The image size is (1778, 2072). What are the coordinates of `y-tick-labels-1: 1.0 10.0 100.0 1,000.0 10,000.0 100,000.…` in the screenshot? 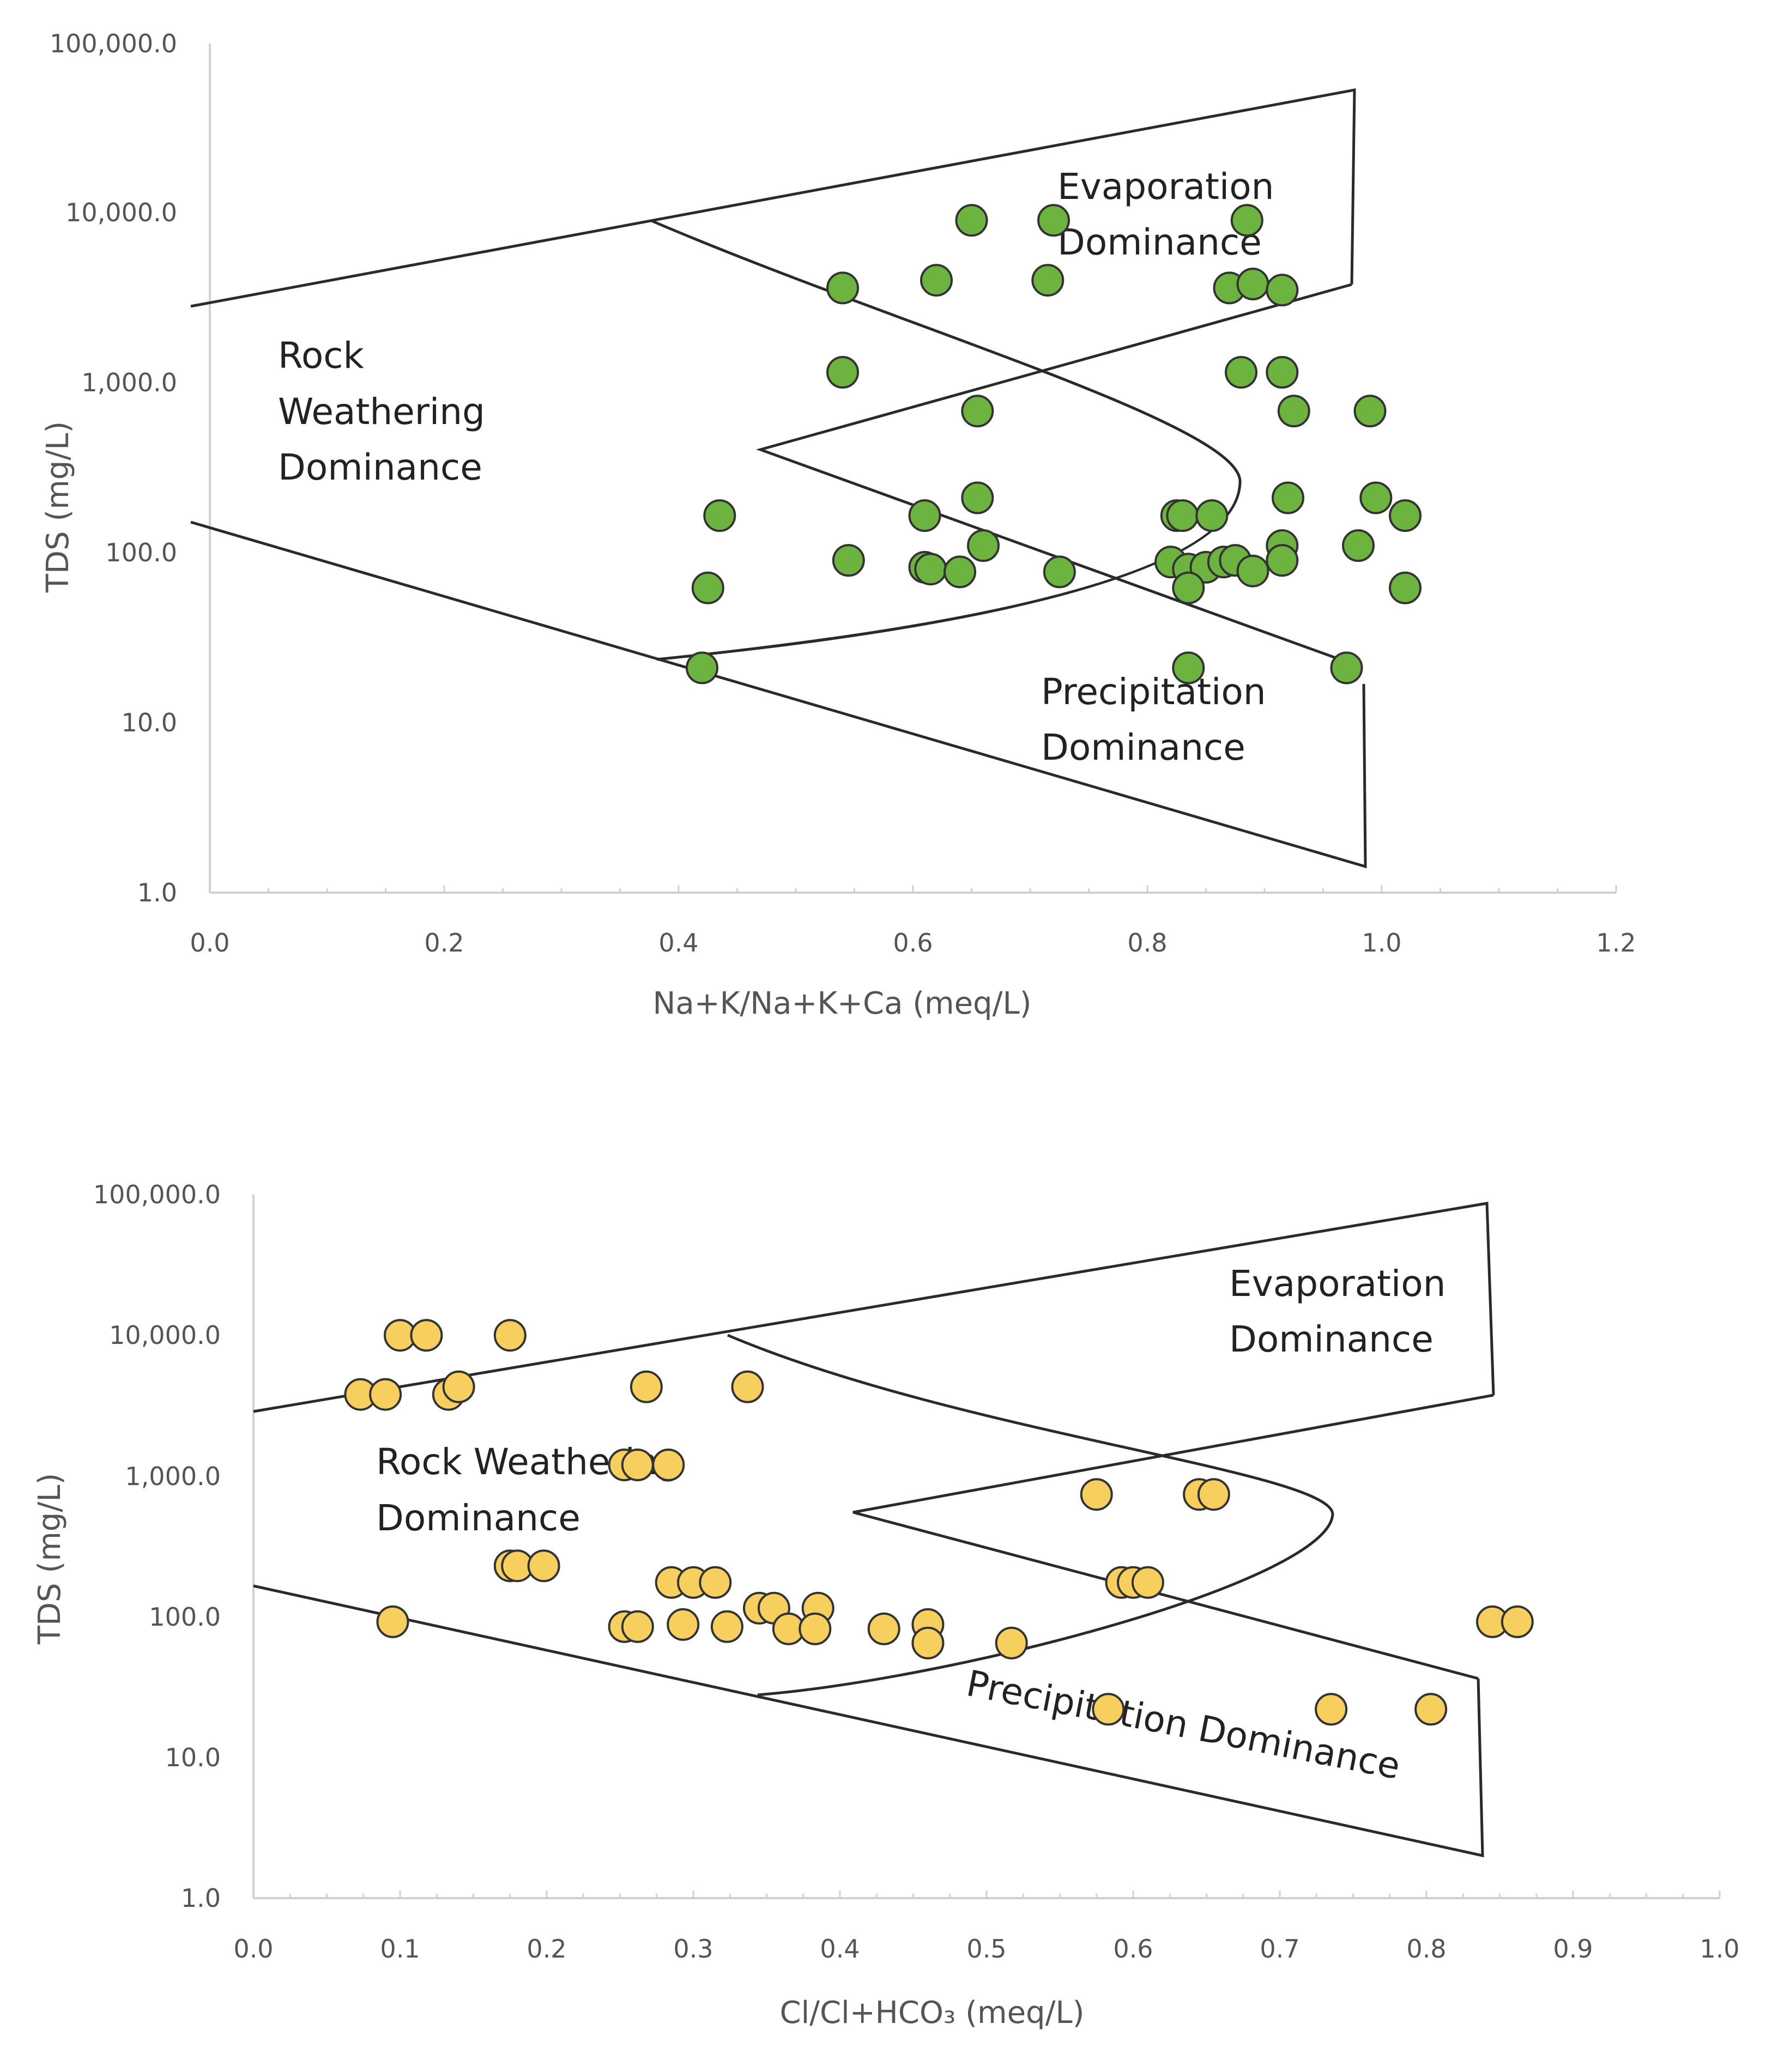 It's located at (113, 468).